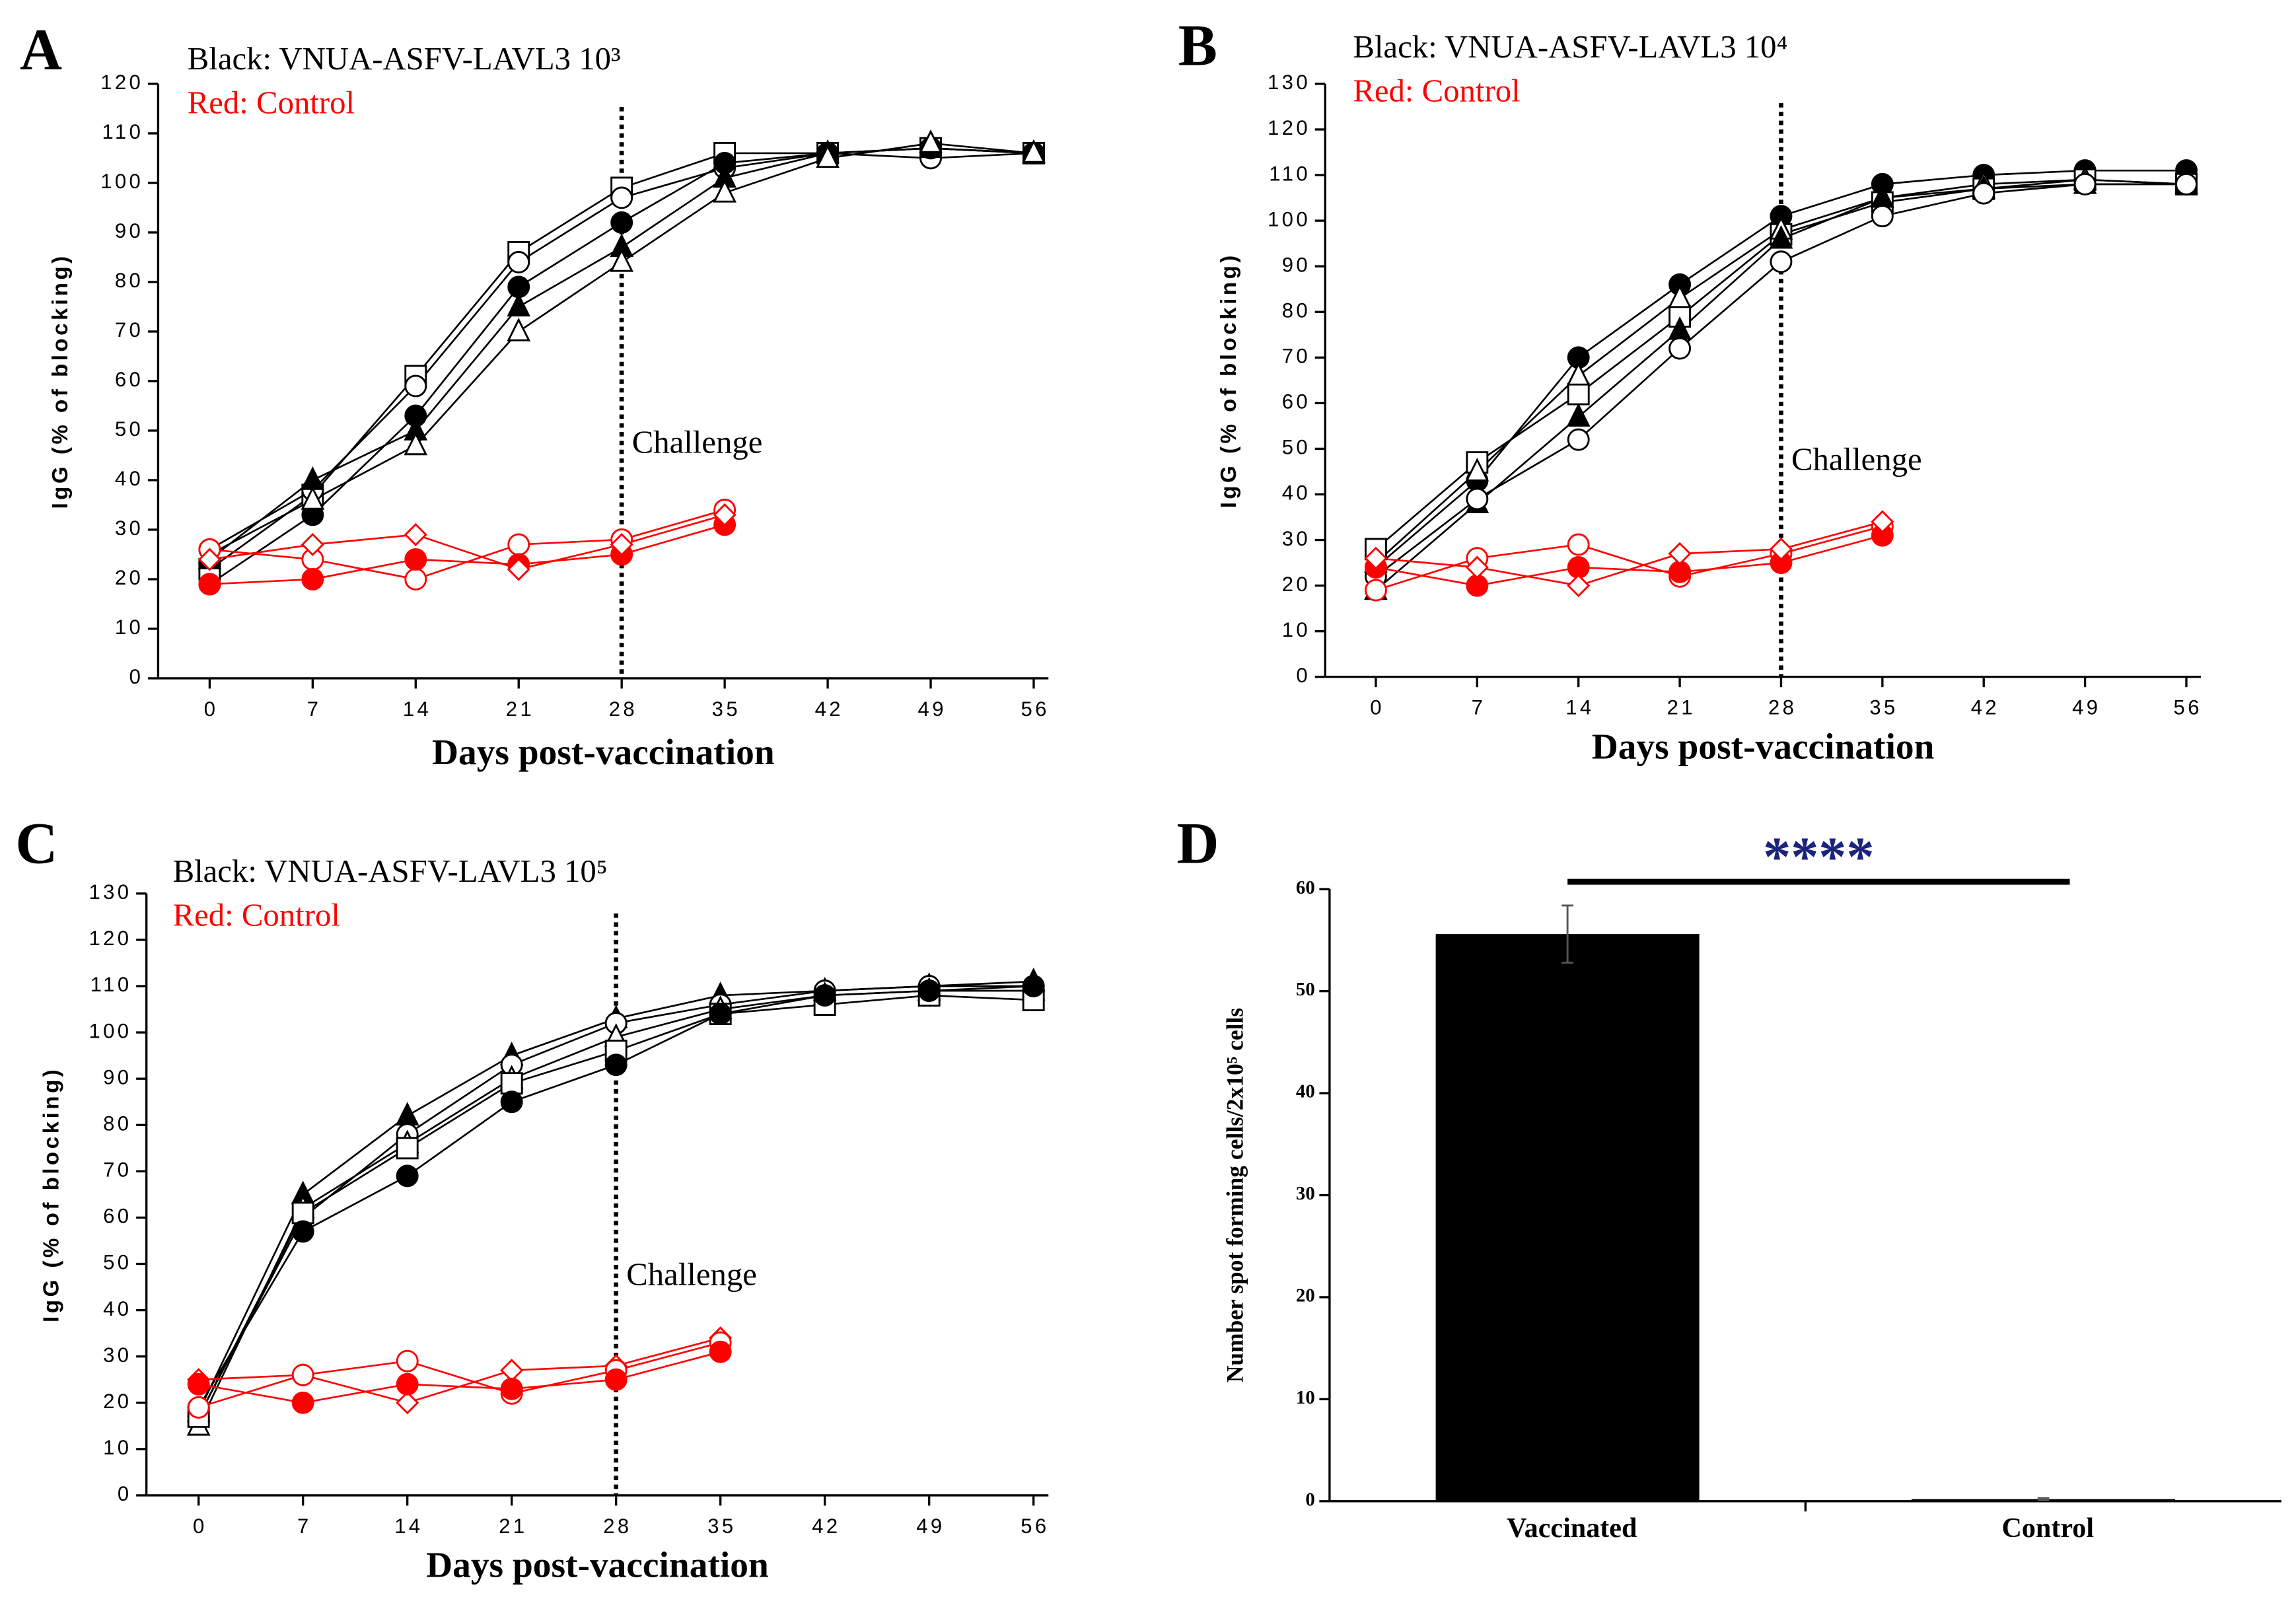  I want to click on x-axis-label: Days post-vaccination, so click(603, 752).